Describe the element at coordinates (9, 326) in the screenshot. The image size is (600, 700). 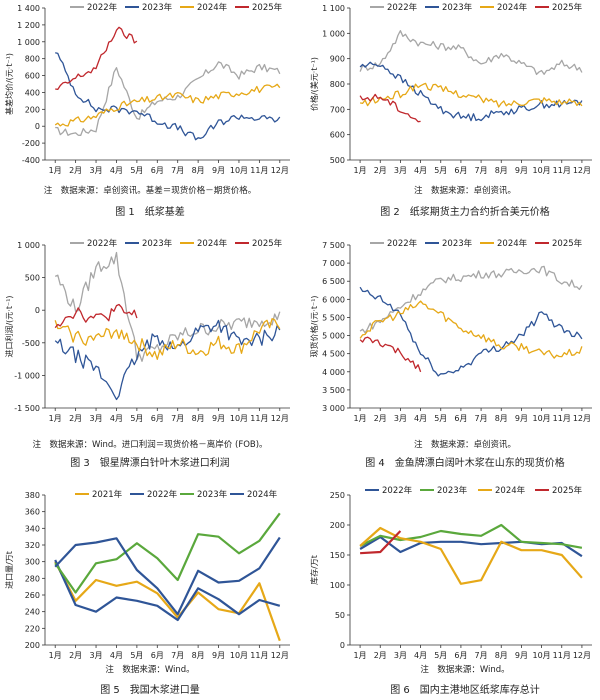
I see `y-axis-label: 进口利润/(元·t⁻¹)` at that location.